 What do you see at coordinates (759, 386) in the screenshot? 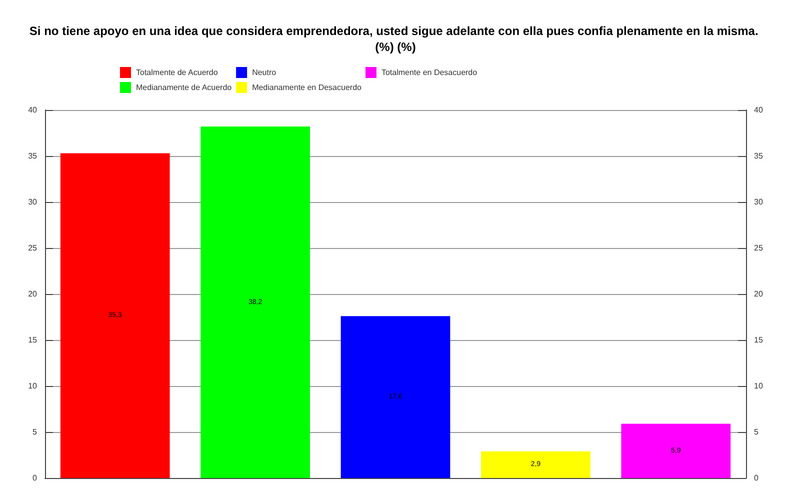
I see `y2-tick-label: 10` at bounding box center [759, 386].